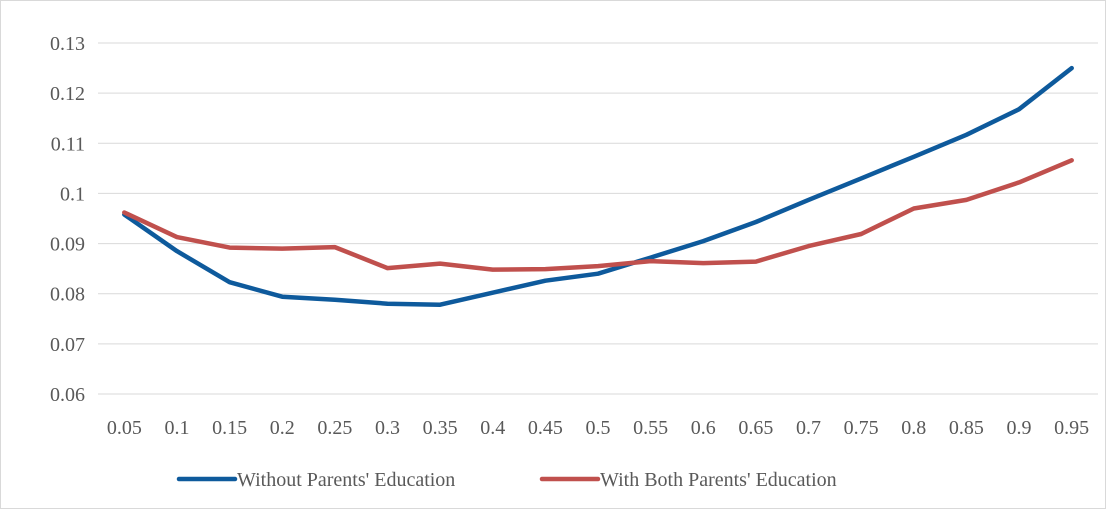  What do you see at coordinates (67, 395) in the screenshot?
I see `y-tick-label: 0.06` at bounding box center [67, 395].